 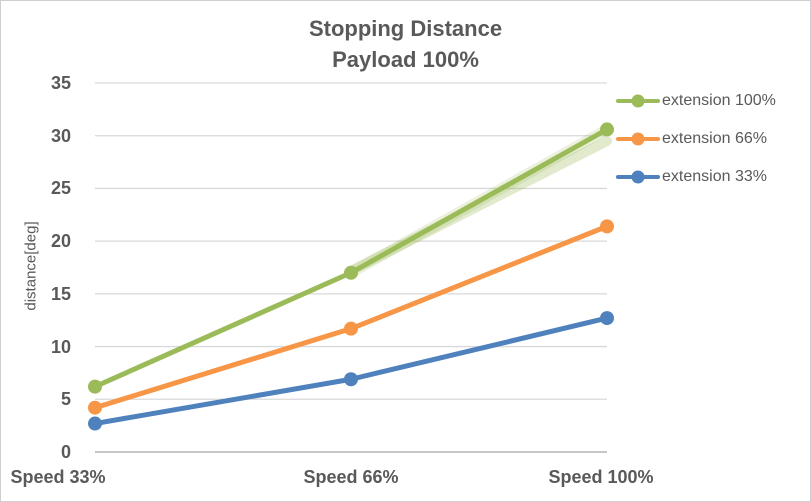 I want to click on y-tick-label-20: 20, so click(x=60, y=241).